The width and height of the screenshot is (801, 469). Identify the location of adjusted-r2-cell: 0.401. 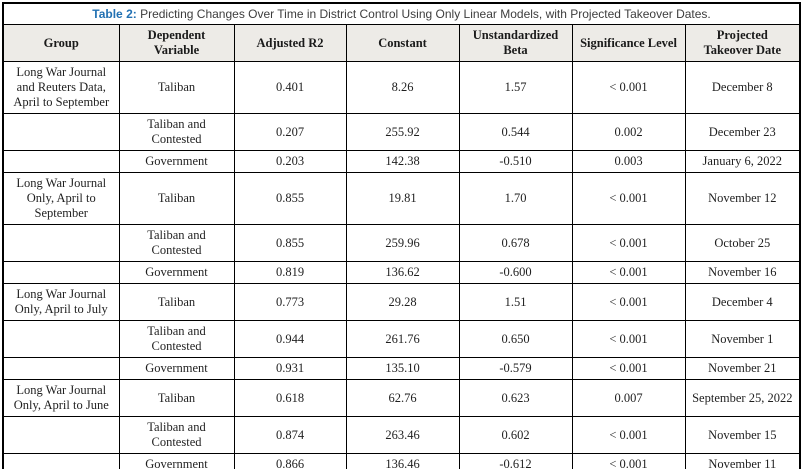
(290, 87).